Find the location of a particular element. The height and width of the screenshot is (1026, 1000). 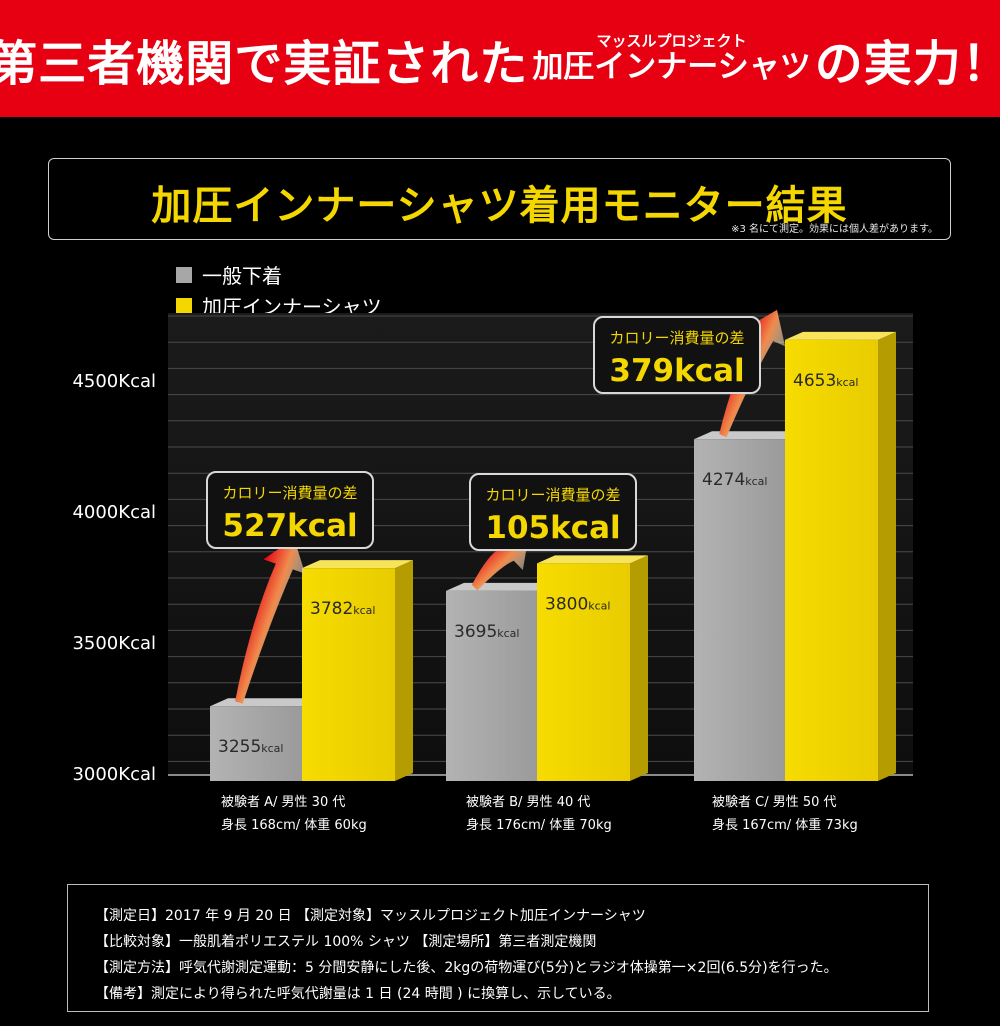

data-label-compression: 3782kcal is located at coordinates (342, 609).